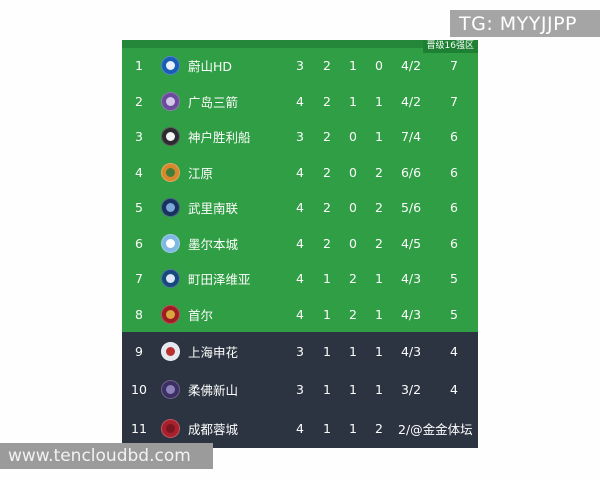 The height and width of the screenshot is (480, 600). What do you see at coordinates (139, 390) in the screenshot?
I see `rank-number: 10` at bounding box center [139, 390].